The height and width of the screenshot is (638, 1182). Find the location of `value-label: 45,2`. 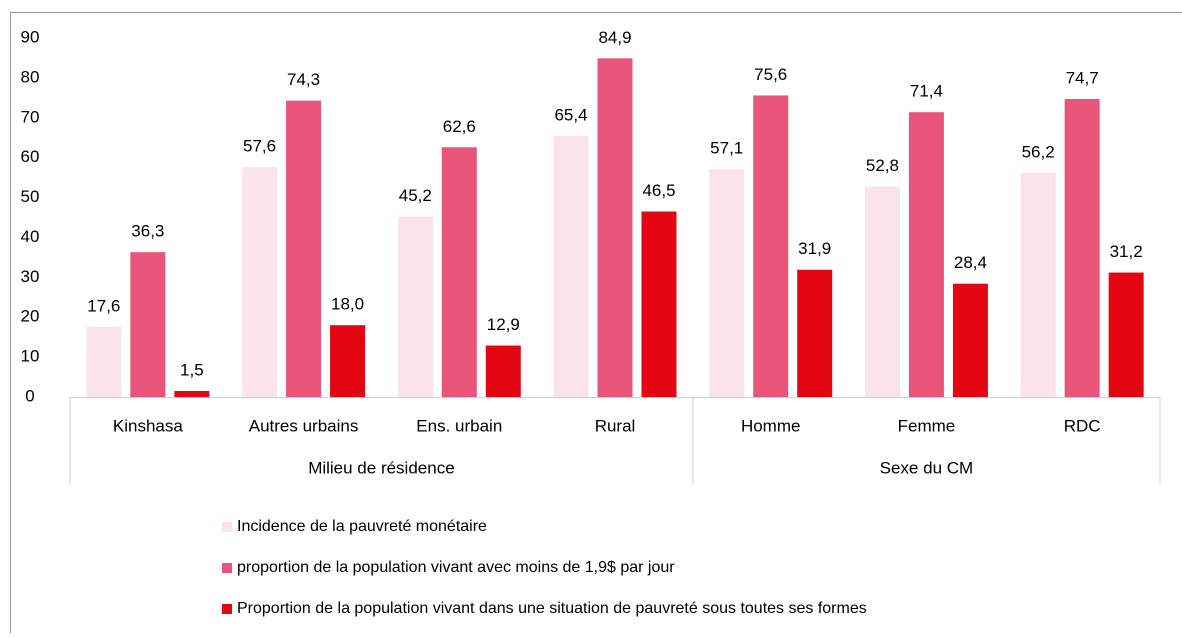

value-label: 45,2 is located at coordinates (415, 195).